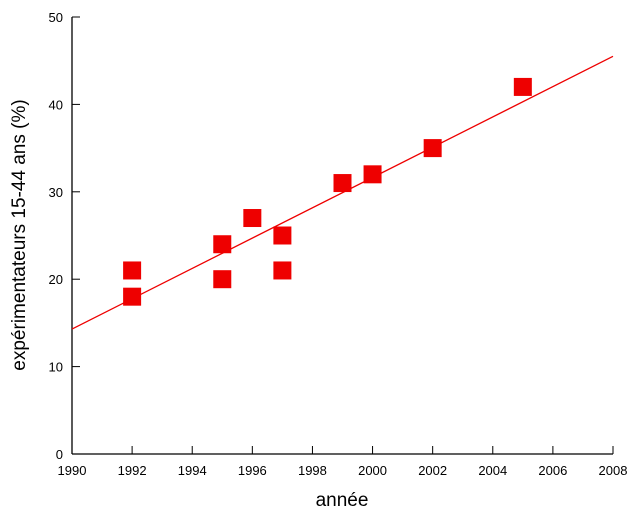  I want to click on y-tick-label: 40, so click(56, 104).